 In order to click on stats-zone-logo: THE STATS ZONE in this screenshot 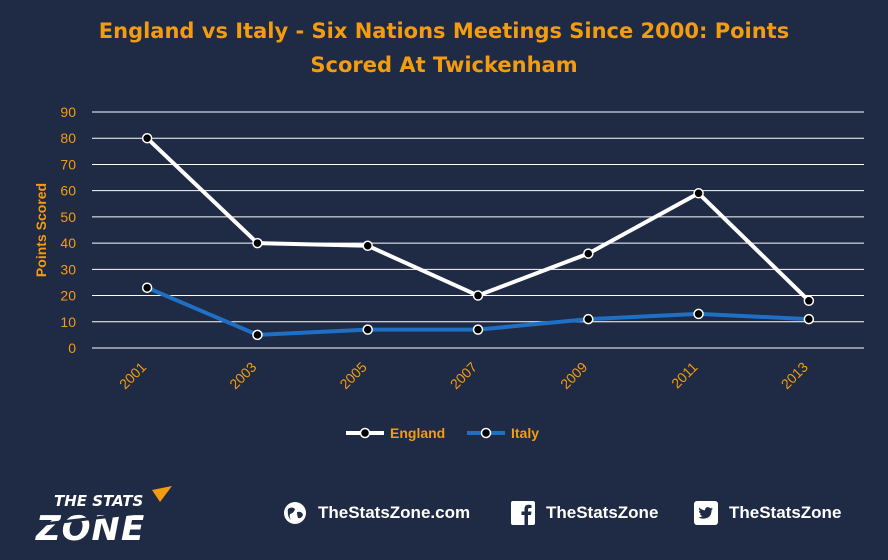, I will do `click(109, 516)`.